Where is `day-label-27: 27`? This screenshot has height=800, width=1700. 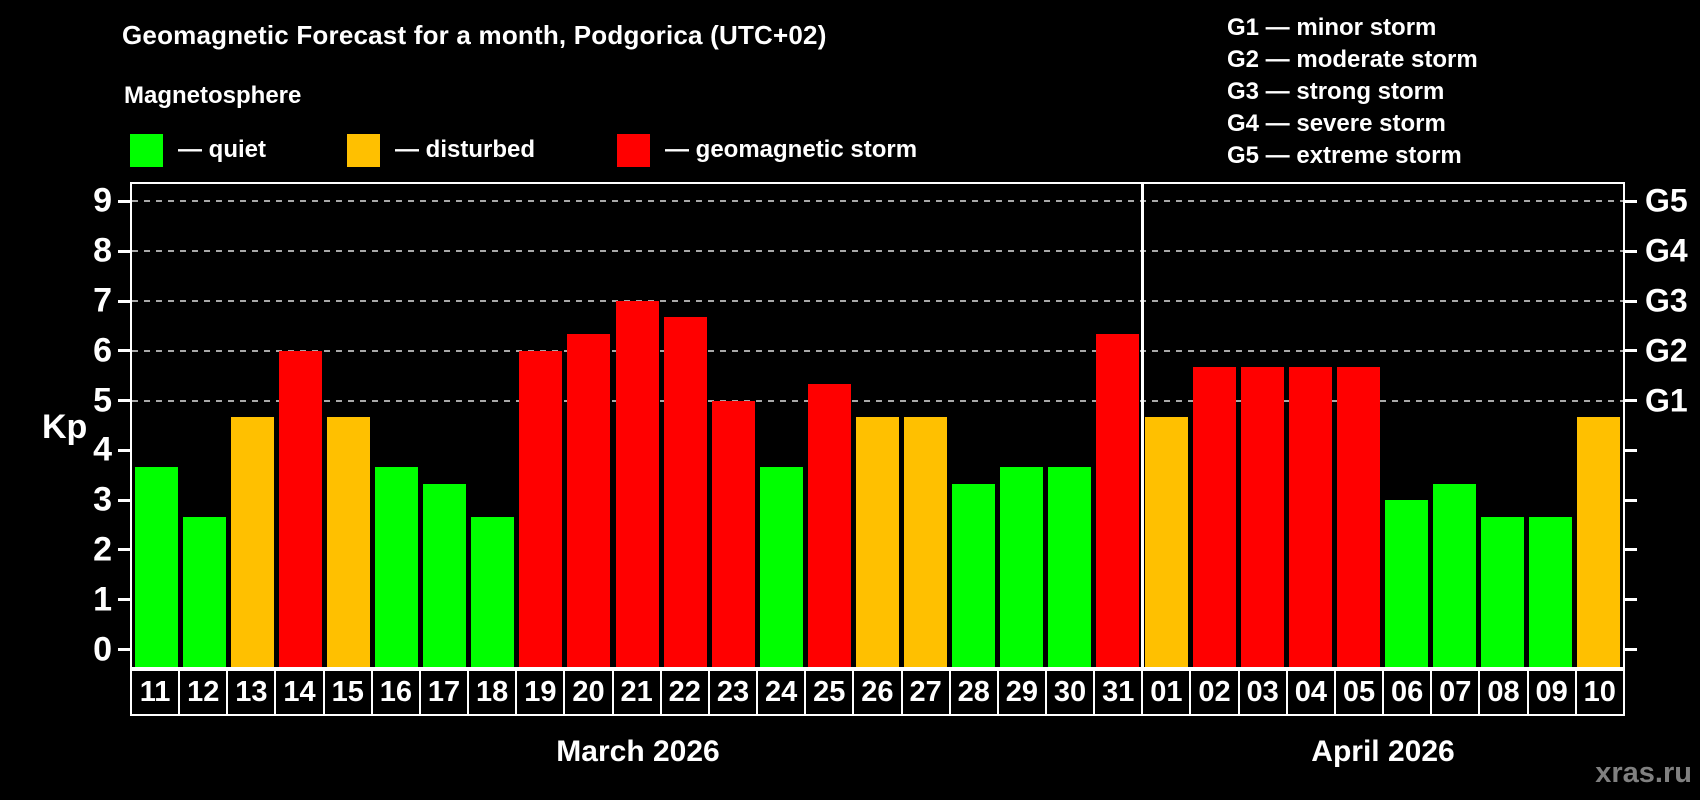 day-label-27: 27 is located at coordinates (927, 692).